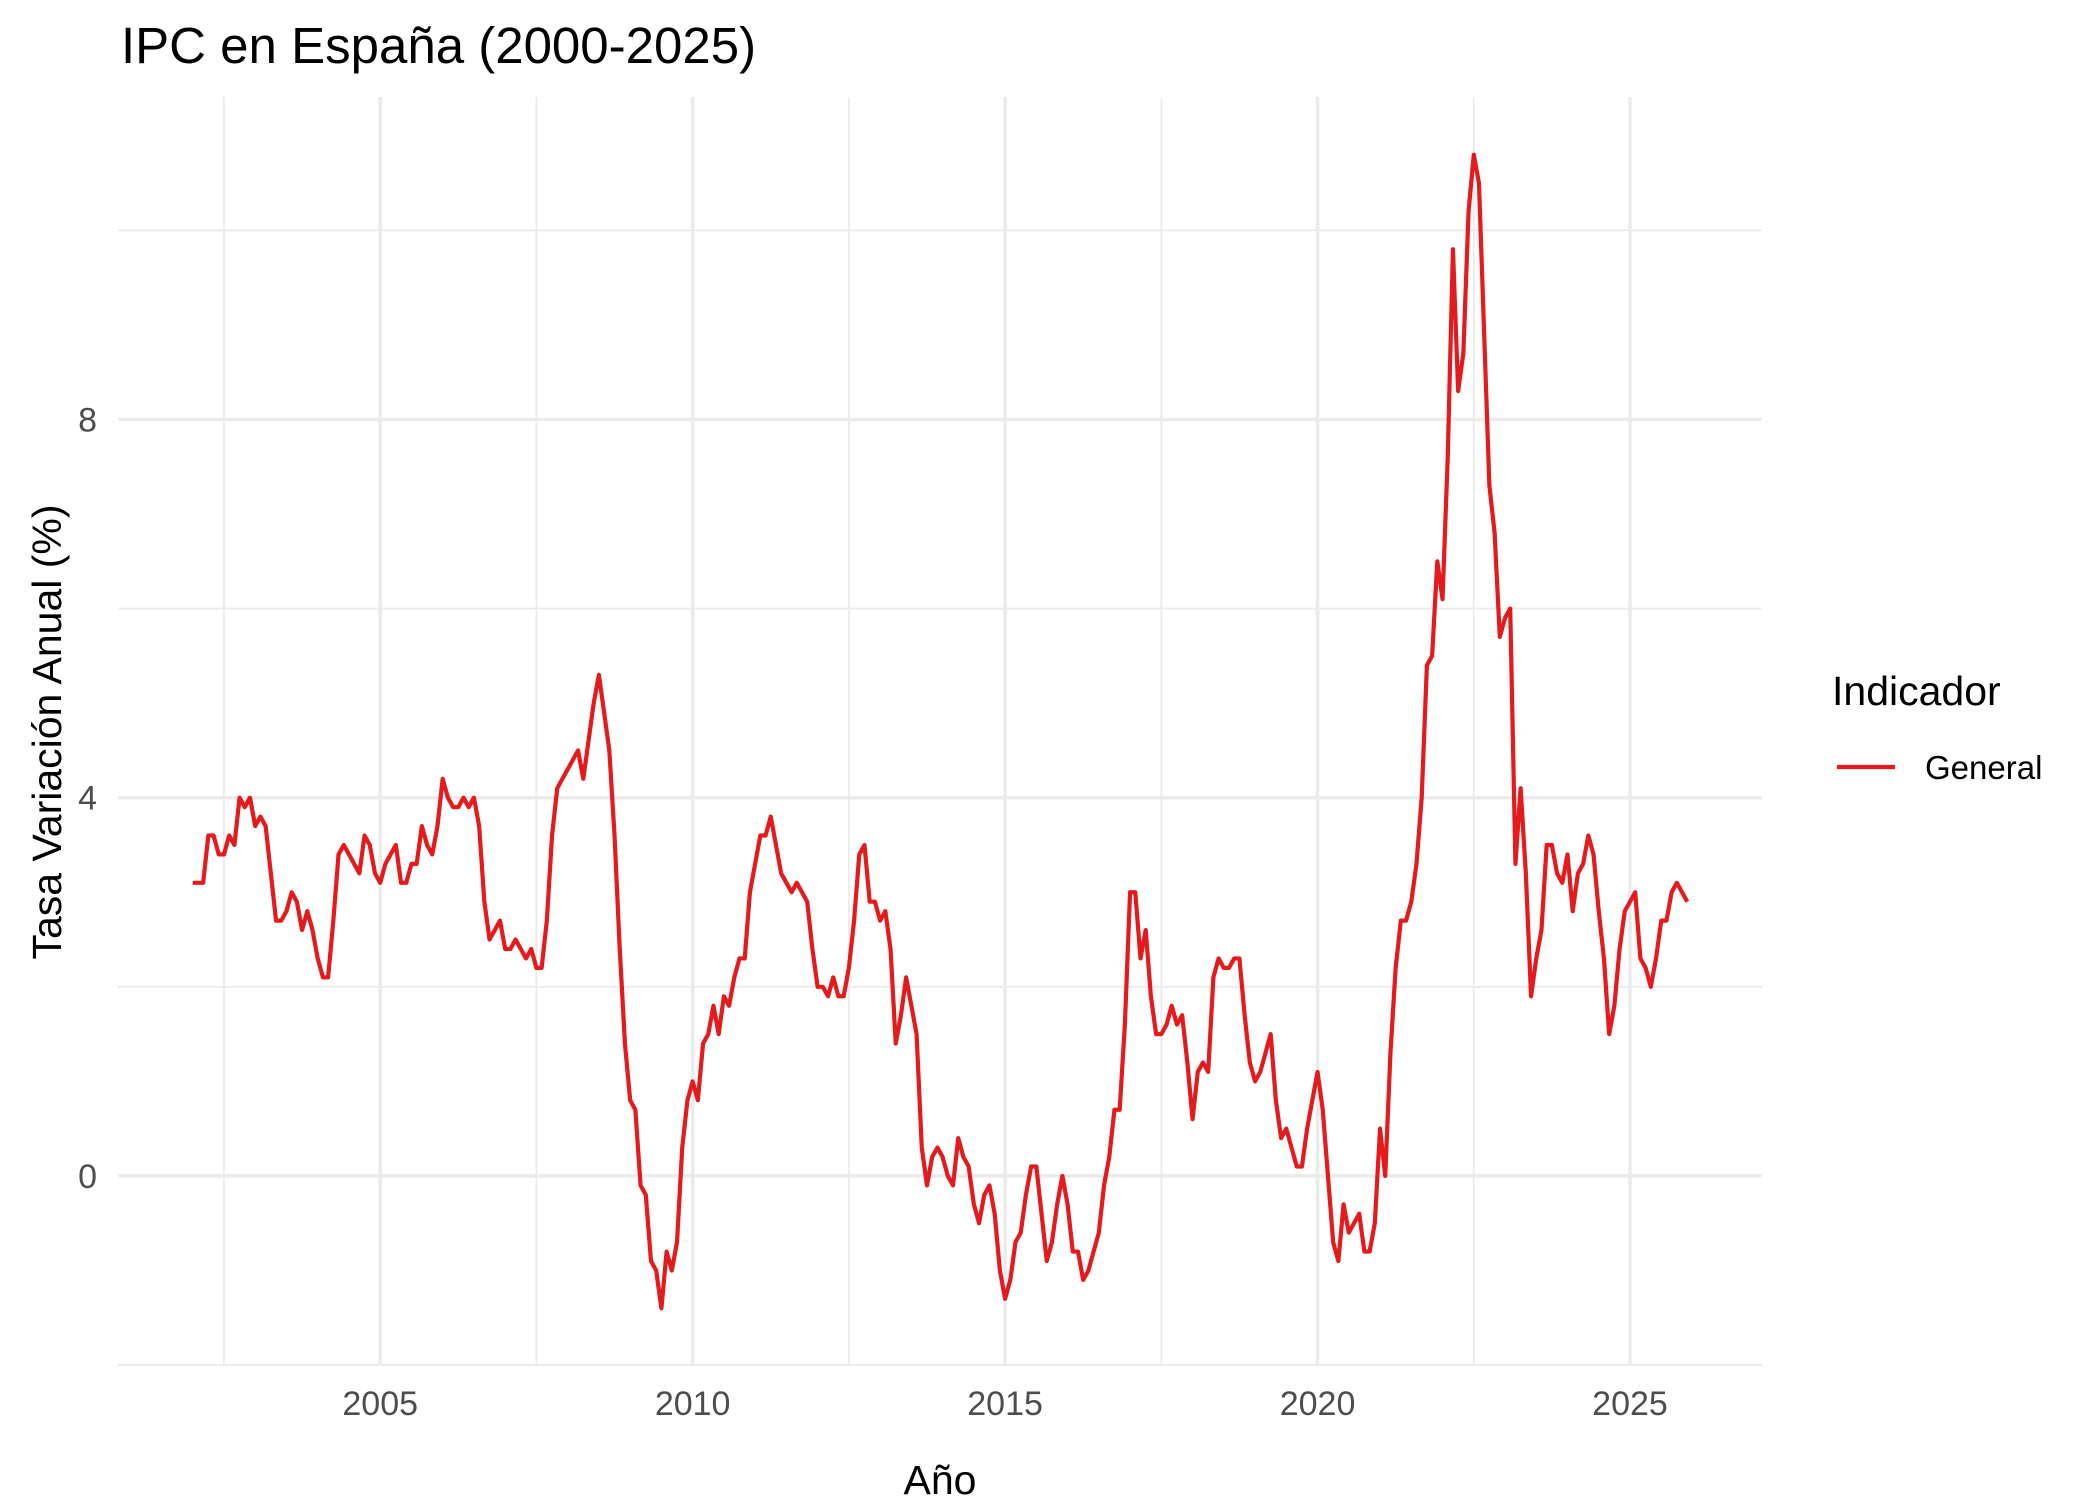 Image resolution: width=2100 pixels, height=1500 pixels. Describe the element at coordinates (1916, 691) in the screenshot. I see `legend-title: Indicador` at that location.